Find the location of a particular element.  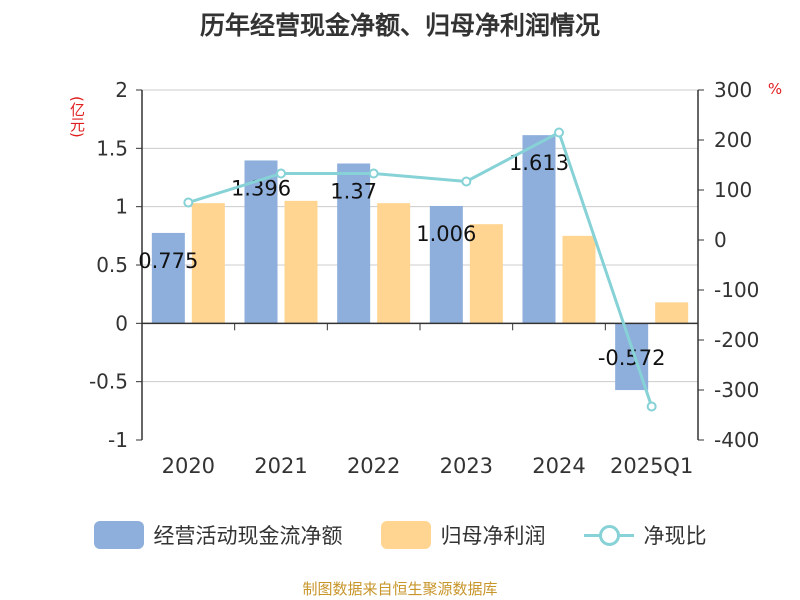

x-tick-label: 2025Q1 is located at coordinates (651, 466).